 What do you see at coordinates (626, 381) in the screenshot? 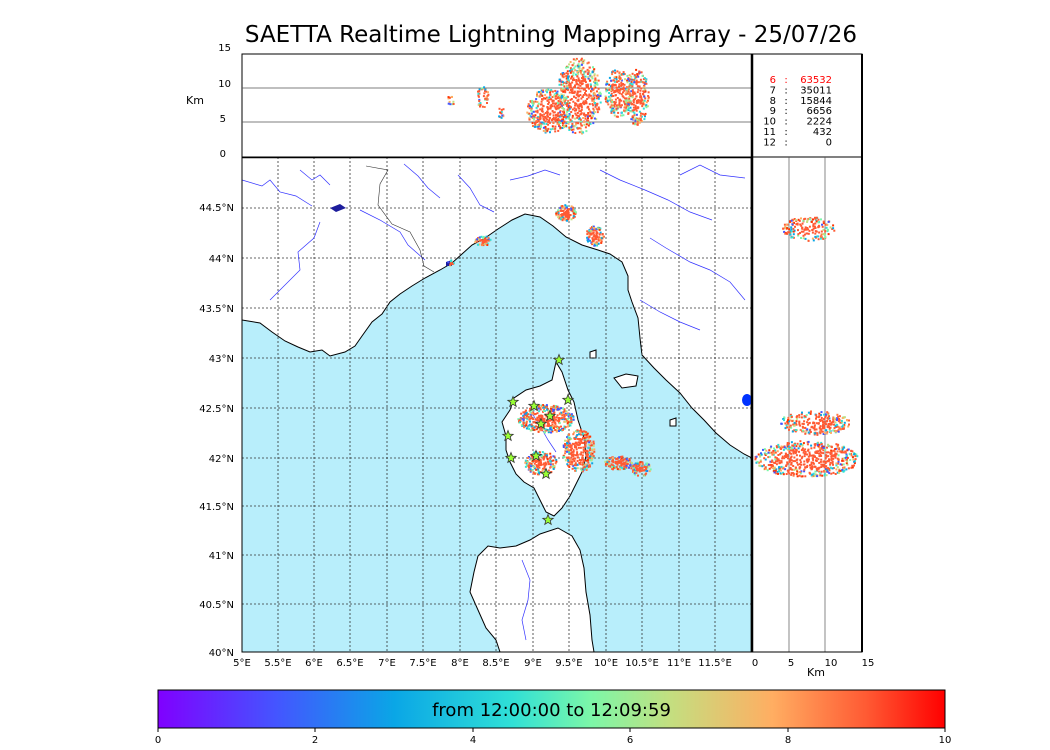
I see `elba-island` at bounding box center [626, 381].